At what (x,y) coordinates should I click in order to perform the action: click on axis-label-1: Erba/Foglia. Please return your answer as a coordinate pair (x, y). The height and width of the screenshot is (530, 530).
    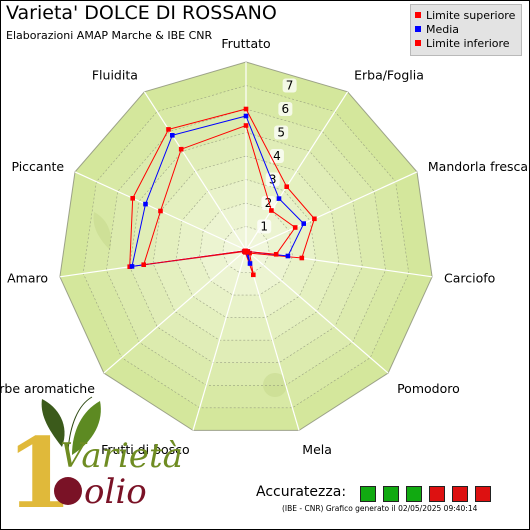
    Looking at the image, I should click on (389, 75).